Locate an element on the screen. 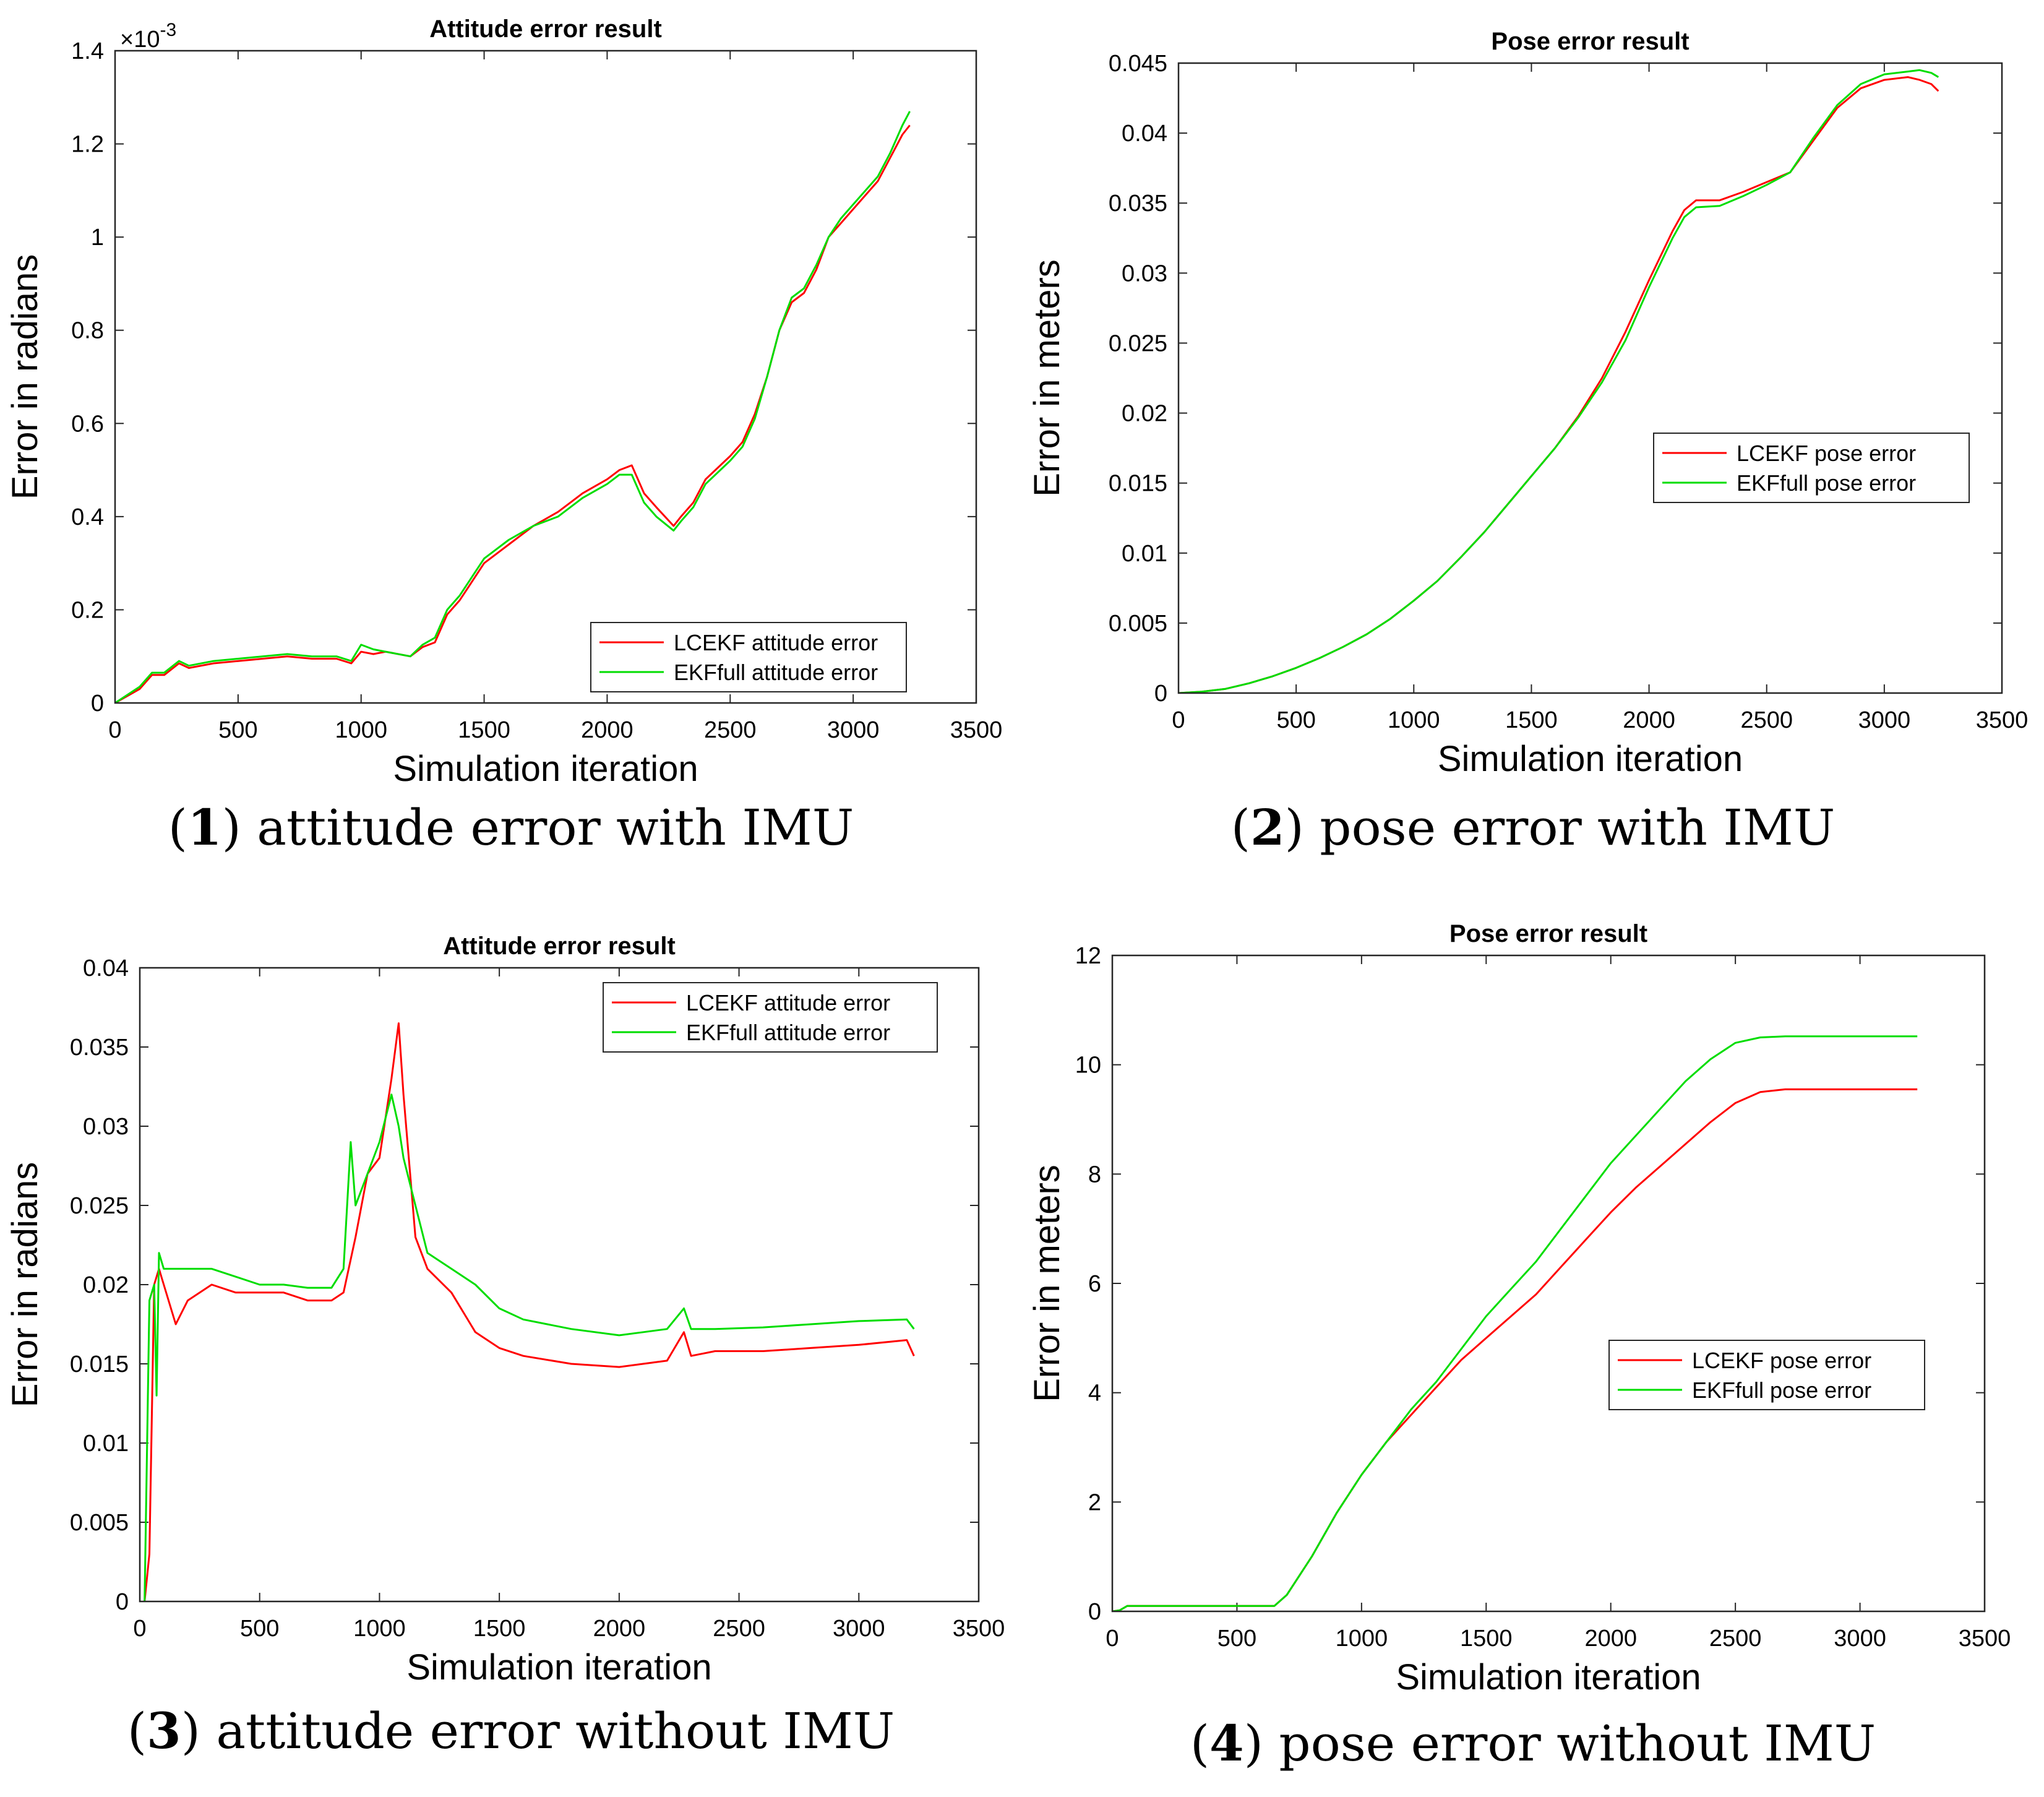 The width and height of the screenshot is (2044, 1797). y-tick-label: 12 is located at coordinates (1088, 956).